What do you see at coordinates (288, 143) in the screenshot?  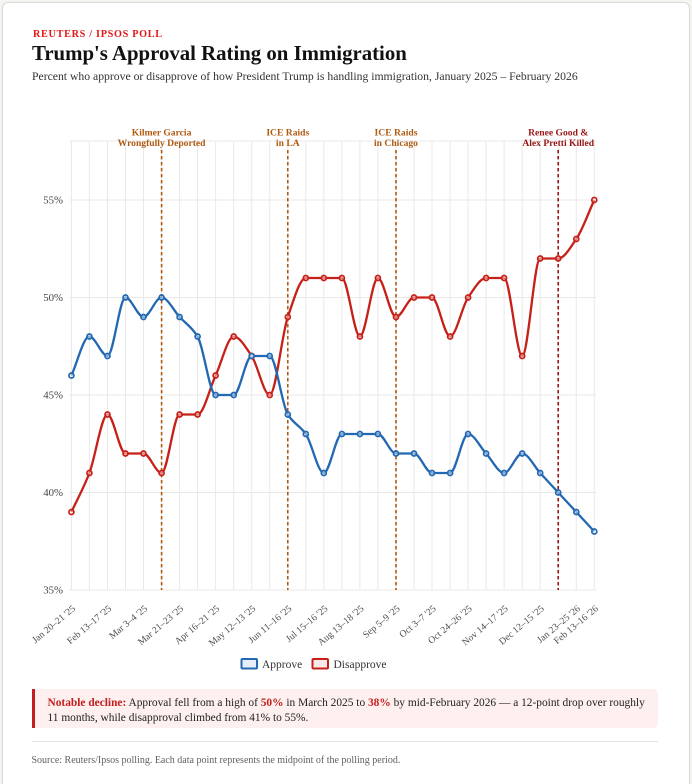 I see `svg-text: in LA` at bounding box center [288, 143].